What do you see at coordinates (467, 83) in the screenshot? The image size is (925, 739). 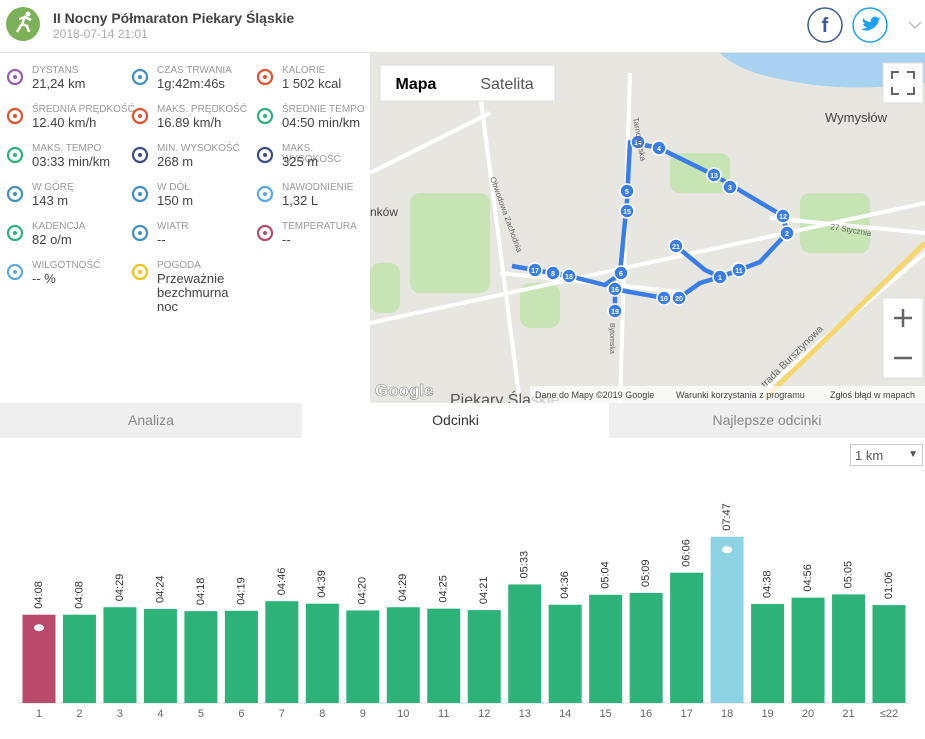 I see `map-type-control` at bounding box center [467, 83].